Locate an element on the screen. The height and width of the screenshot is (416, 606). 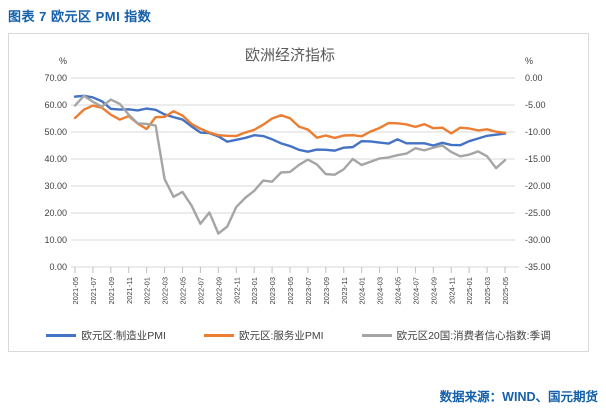
svg-text: 2025-03 is located at coordinates (487, 291).